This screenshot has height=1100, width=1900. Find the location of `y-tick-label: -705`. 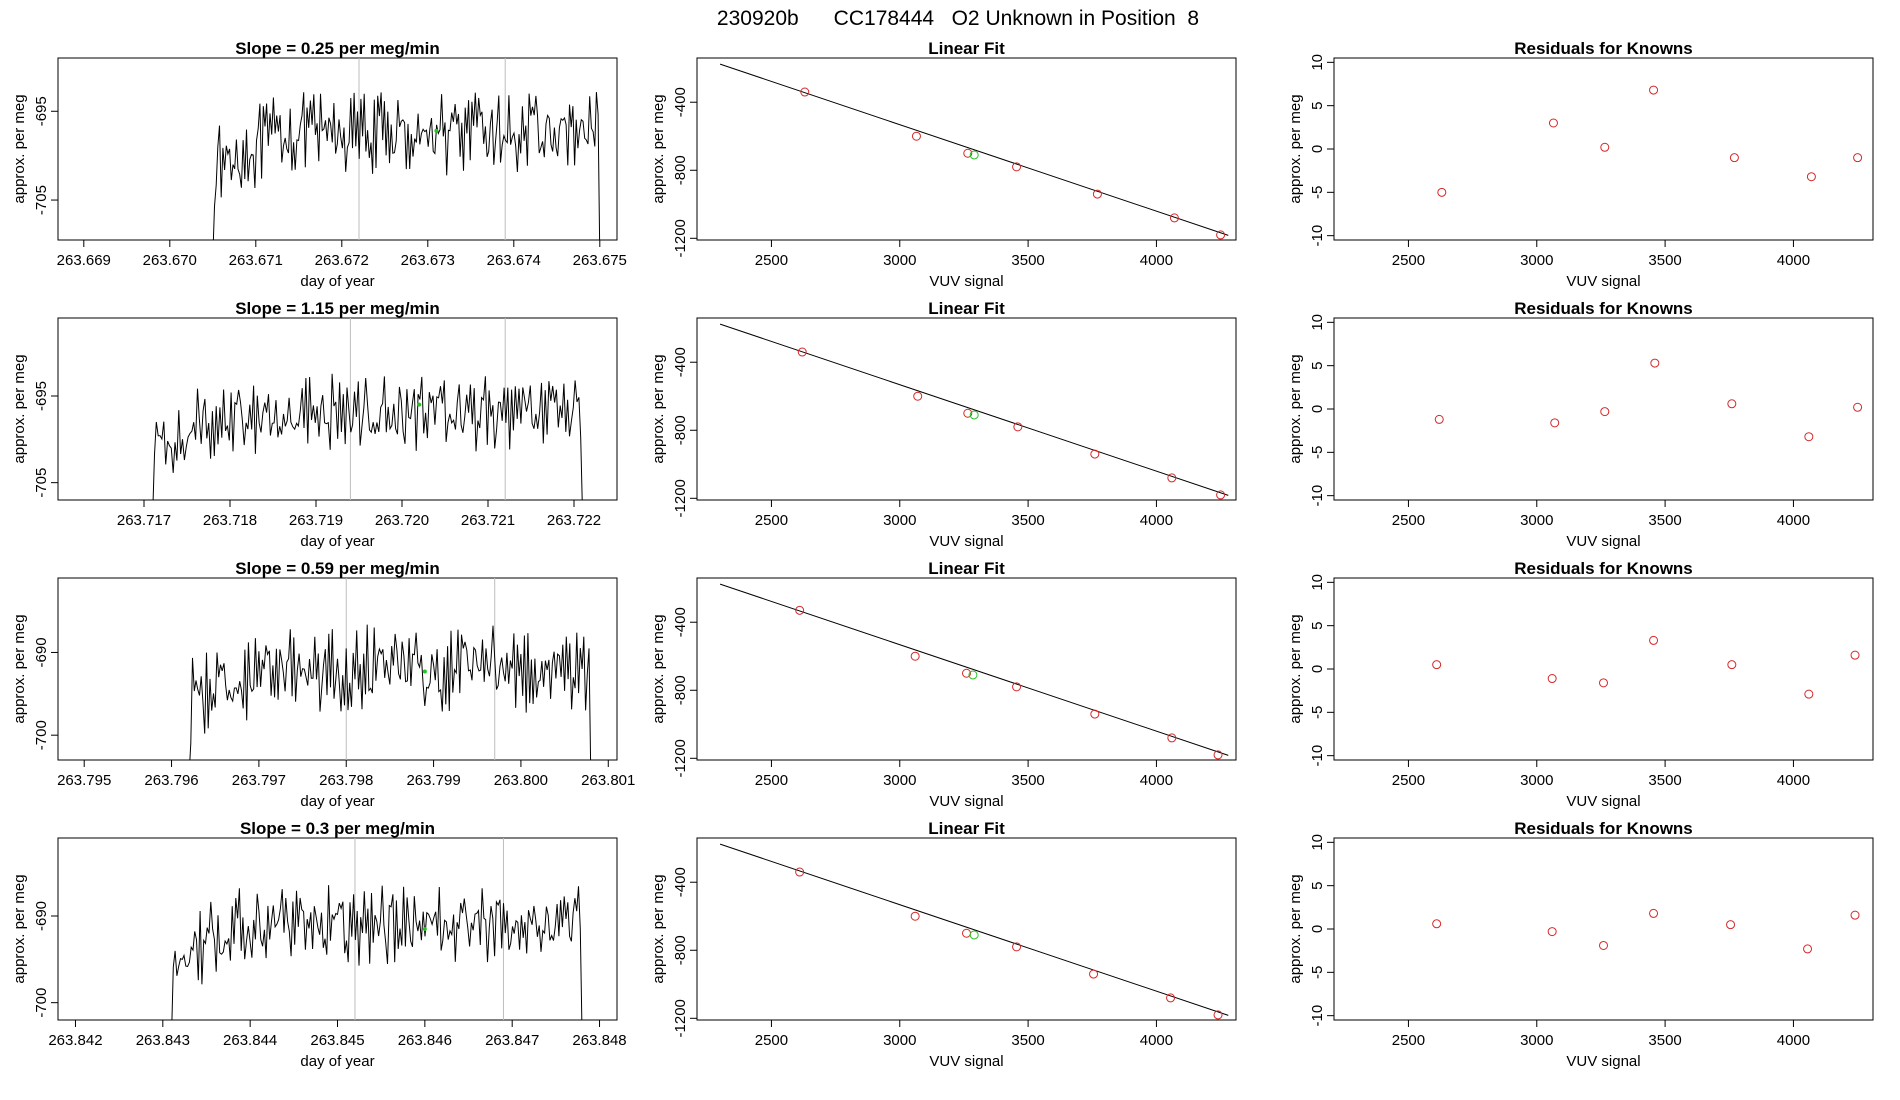

y-tick-label: -705 is located at coordinates (41, 483).